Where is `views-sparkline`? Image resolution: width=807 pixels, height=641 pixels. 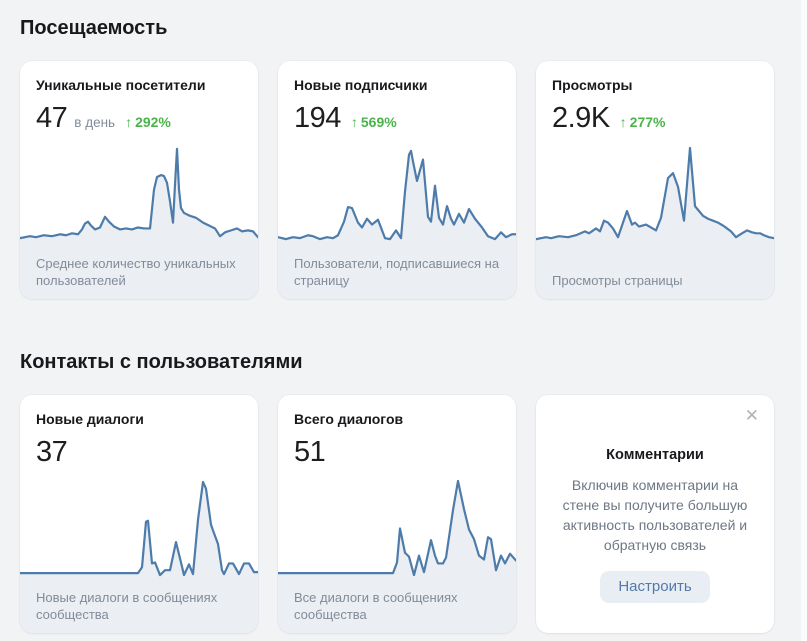
views-sparkline is located at coordinates (655, 194).